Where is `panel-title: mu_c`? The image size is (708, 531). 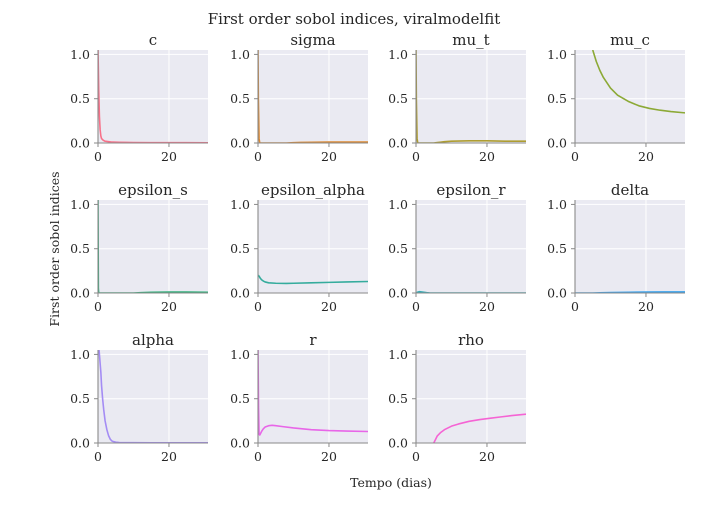
panel-title: mu_c is located at coordinates (630, 40).